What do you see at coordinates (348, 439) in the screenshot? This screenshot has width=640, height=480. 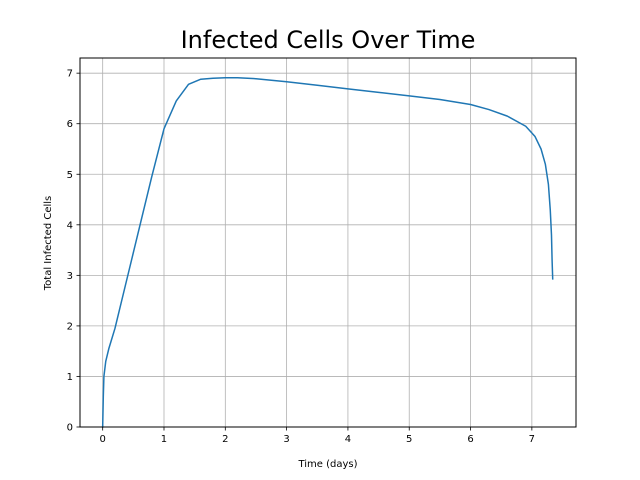 I see `x-tick-label: 4` at bounding box center [348, 439].